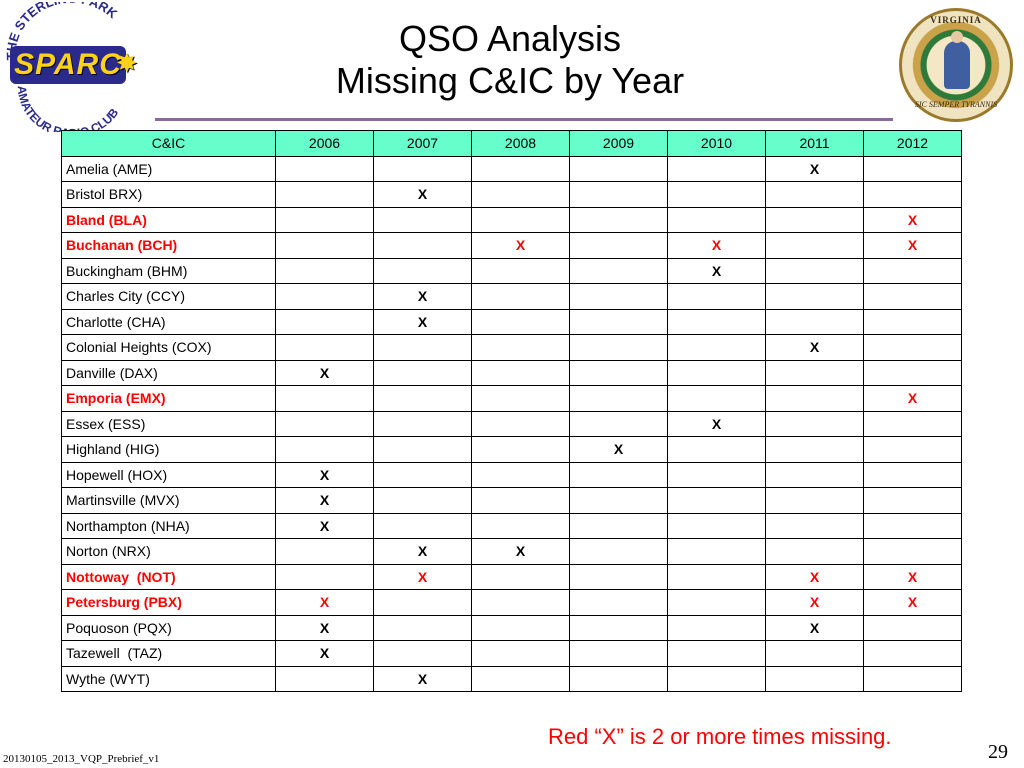 This screenshot has width=1024, height=768. Describe the element at coordinates (511, 423) in the screenshot. I see `table-row: Essex (ESS) X` at that location.